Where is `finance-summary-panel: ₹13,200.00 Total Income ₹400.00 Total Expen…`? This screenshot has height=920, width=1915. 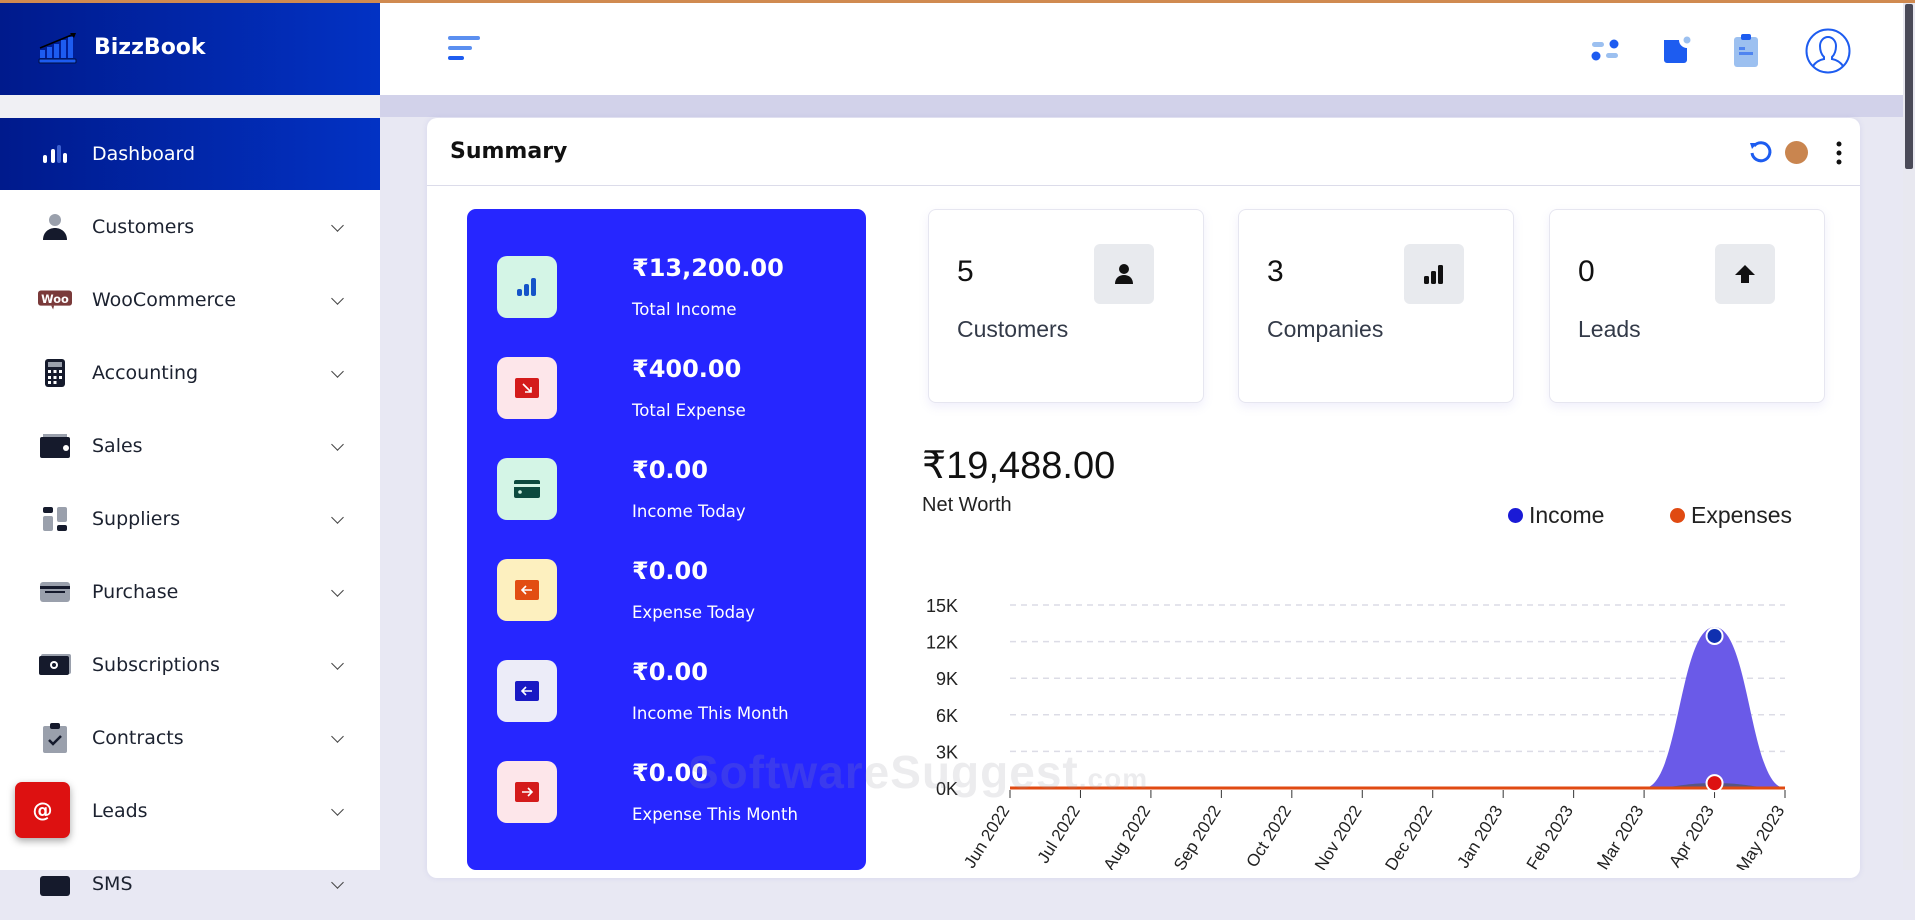 finance-summary-panel: ₹13,200.00 Total Income ₹400.00 Total Expen… is located at coordinates (666, 539).